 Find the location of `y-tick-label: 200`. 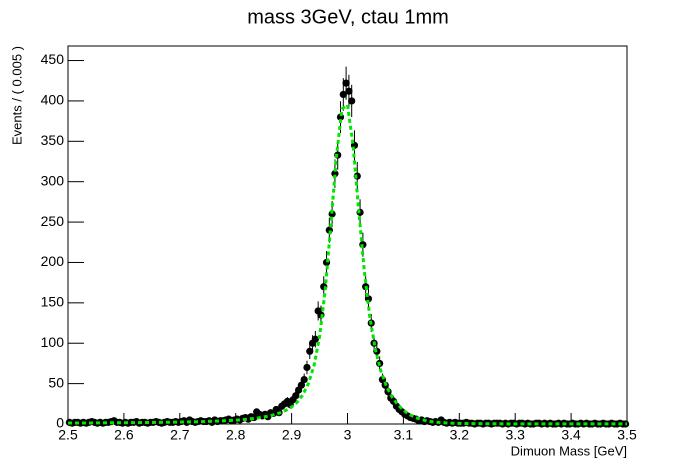

y-tick-label: 200 is located at coordinates (53, 261).